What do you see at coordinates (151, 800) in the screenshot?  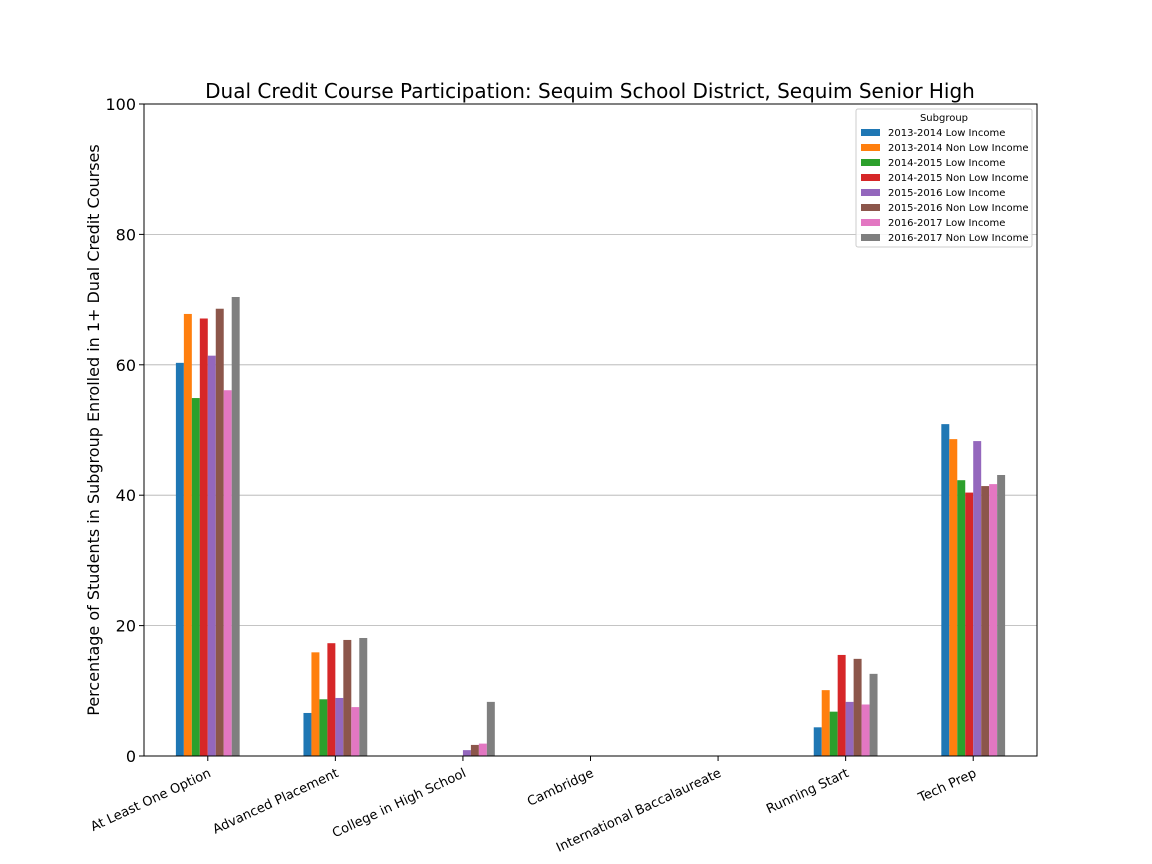 I see `x-tick-label: At Least One Option` at bounding box center [151, 800].